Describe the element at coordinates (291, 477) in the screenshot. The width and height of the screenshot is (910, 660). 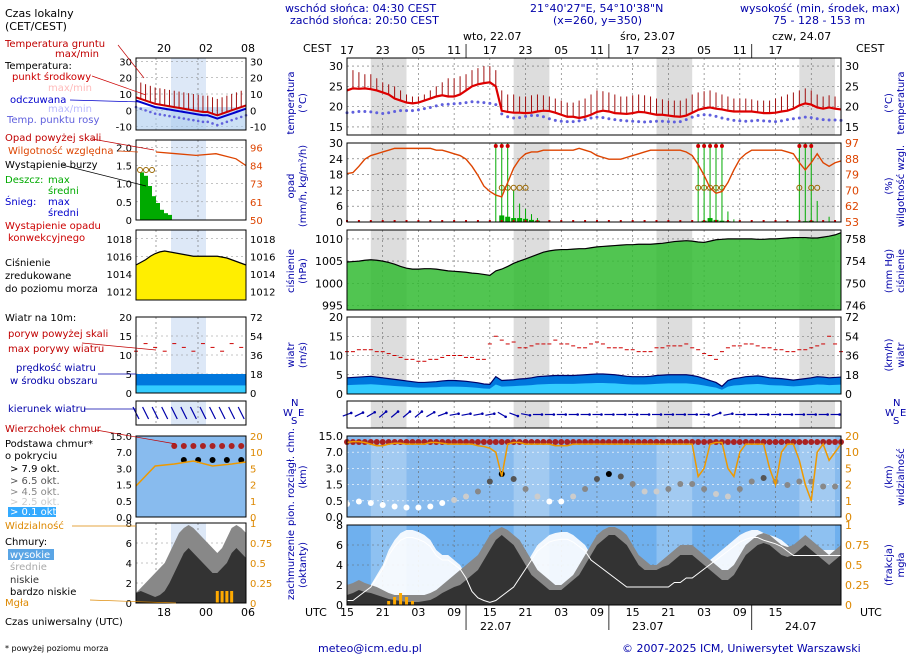
I see `ylabel-cloud: pion. rozciągł. chm.` at that location.